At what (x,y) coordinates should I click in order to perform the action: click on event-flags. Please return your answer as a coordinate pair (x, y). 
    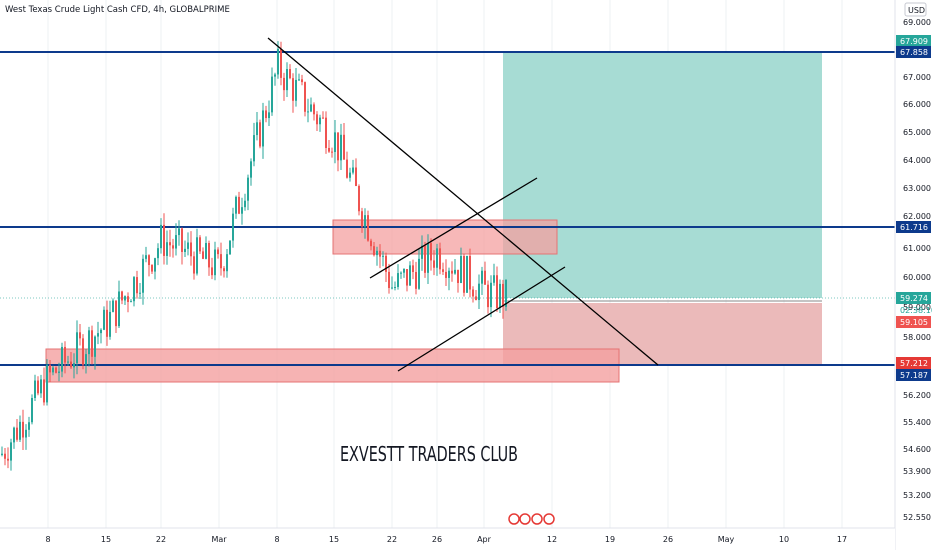
    Looking at the image, I should click on (531, 519).